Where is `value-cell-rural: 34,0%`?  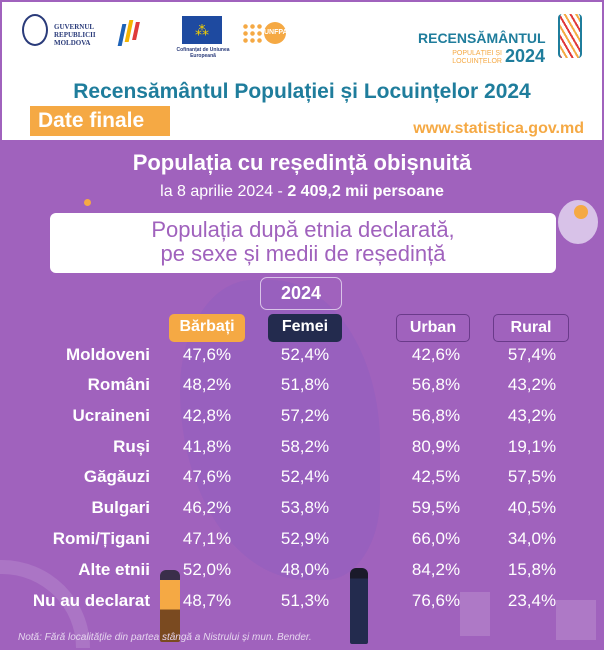
value-cell-rural: 34,0% is located at coordinates (532, 538).